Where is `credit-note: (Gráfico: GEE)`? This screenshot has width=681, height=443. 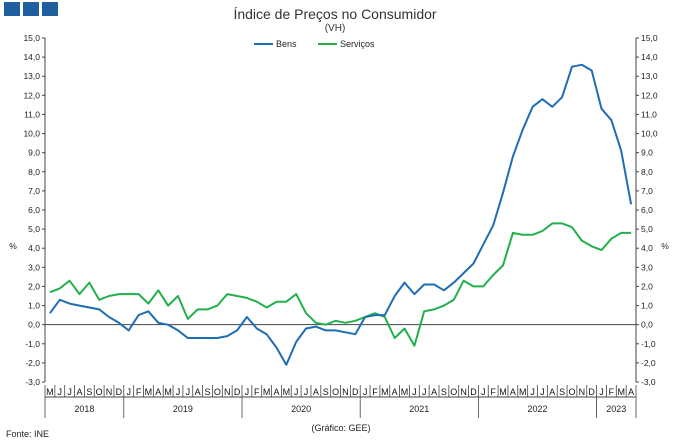
credit-note: (Gráfico: GEE) is located at coordinates (340, 428).